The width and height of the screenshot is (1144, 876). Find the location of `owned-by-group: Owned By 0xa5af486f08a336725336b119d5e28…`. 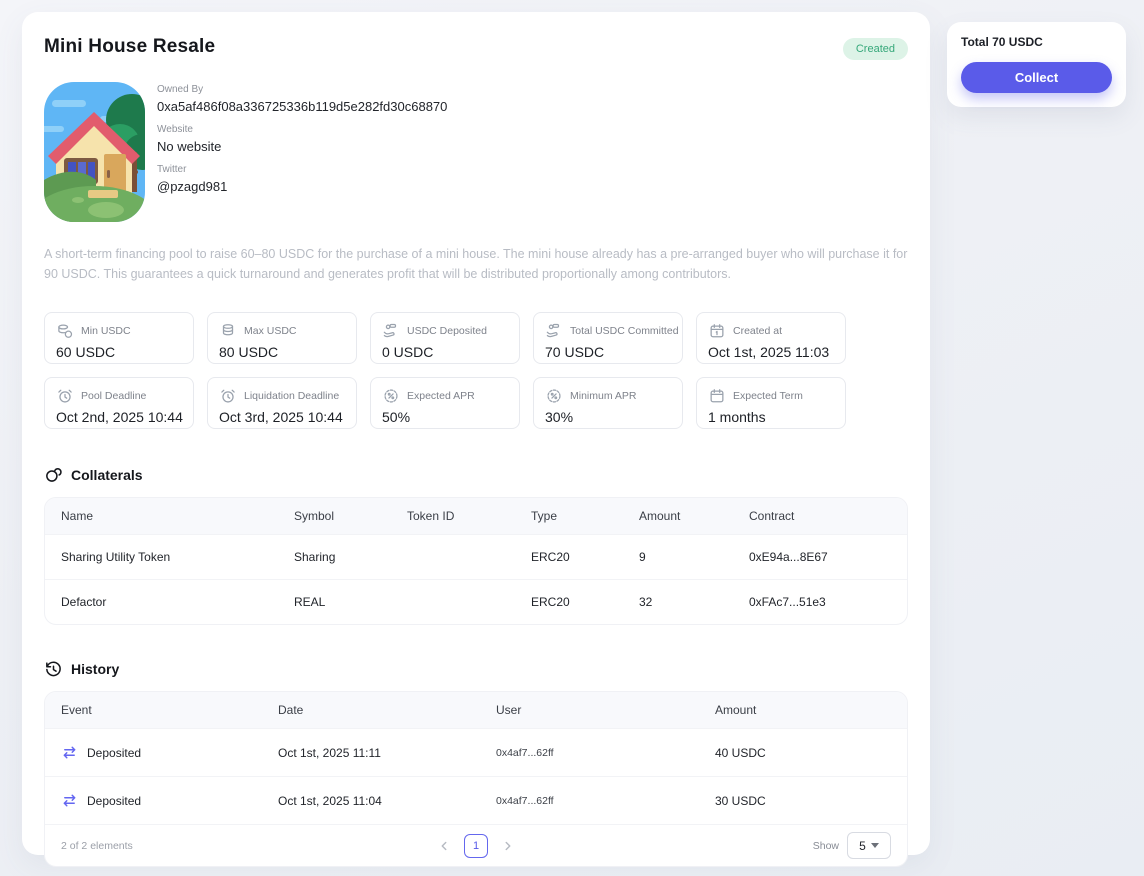

owned-by-group: Owned By 0xa5af486f08a336725336b119d5e28… is located at coordinates (302, 99).